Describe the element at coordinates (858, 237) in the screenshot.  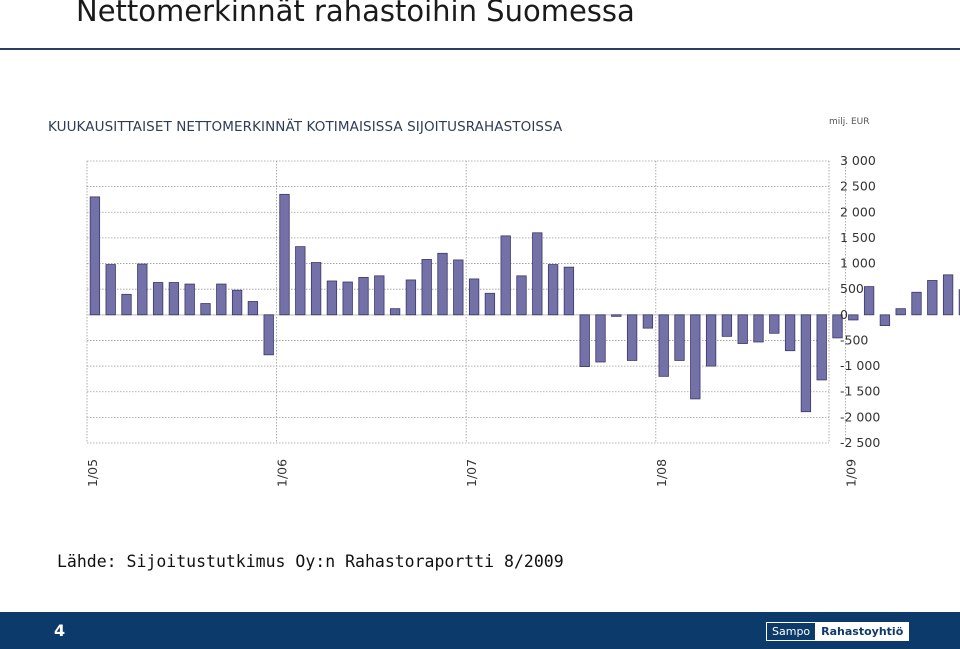
I see `y-tick-label: 1 500` at that location.